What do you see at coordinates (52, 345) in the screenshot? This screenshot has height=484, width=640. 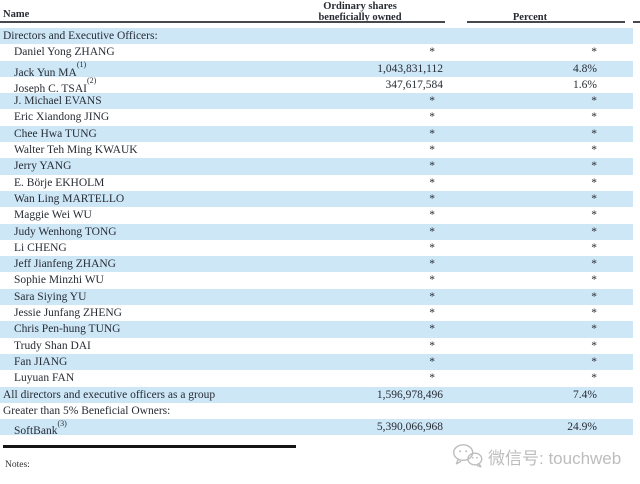 I see `row-name: Trudy Shan DAI` at bounding box center [52, 345].